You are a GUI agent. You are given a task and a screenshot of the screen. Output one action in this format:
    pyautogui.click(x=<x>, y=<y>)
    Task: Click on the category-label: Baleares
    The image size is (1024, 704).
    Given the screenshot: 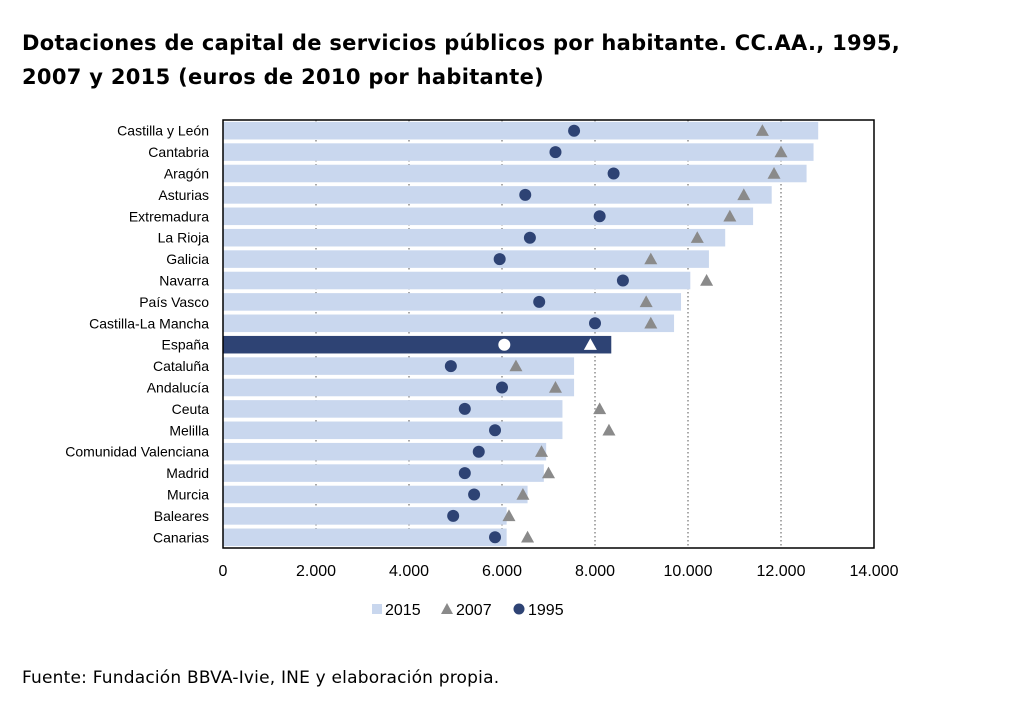 What is the action you would take?
    pyautogui.click(x=181, y=516)
    